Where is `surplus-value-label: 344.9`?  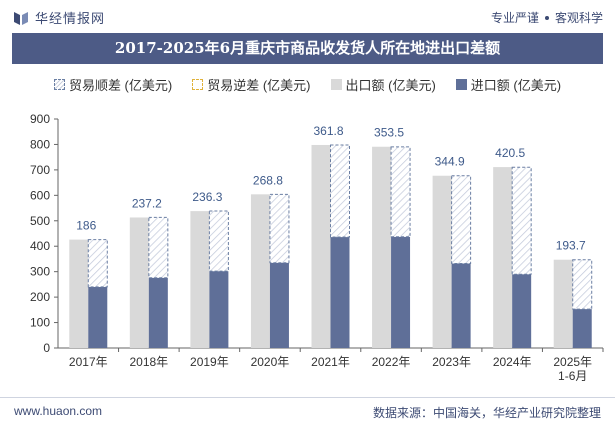
surplus-value-label: 344.9 is located at coordinates (450, 162).